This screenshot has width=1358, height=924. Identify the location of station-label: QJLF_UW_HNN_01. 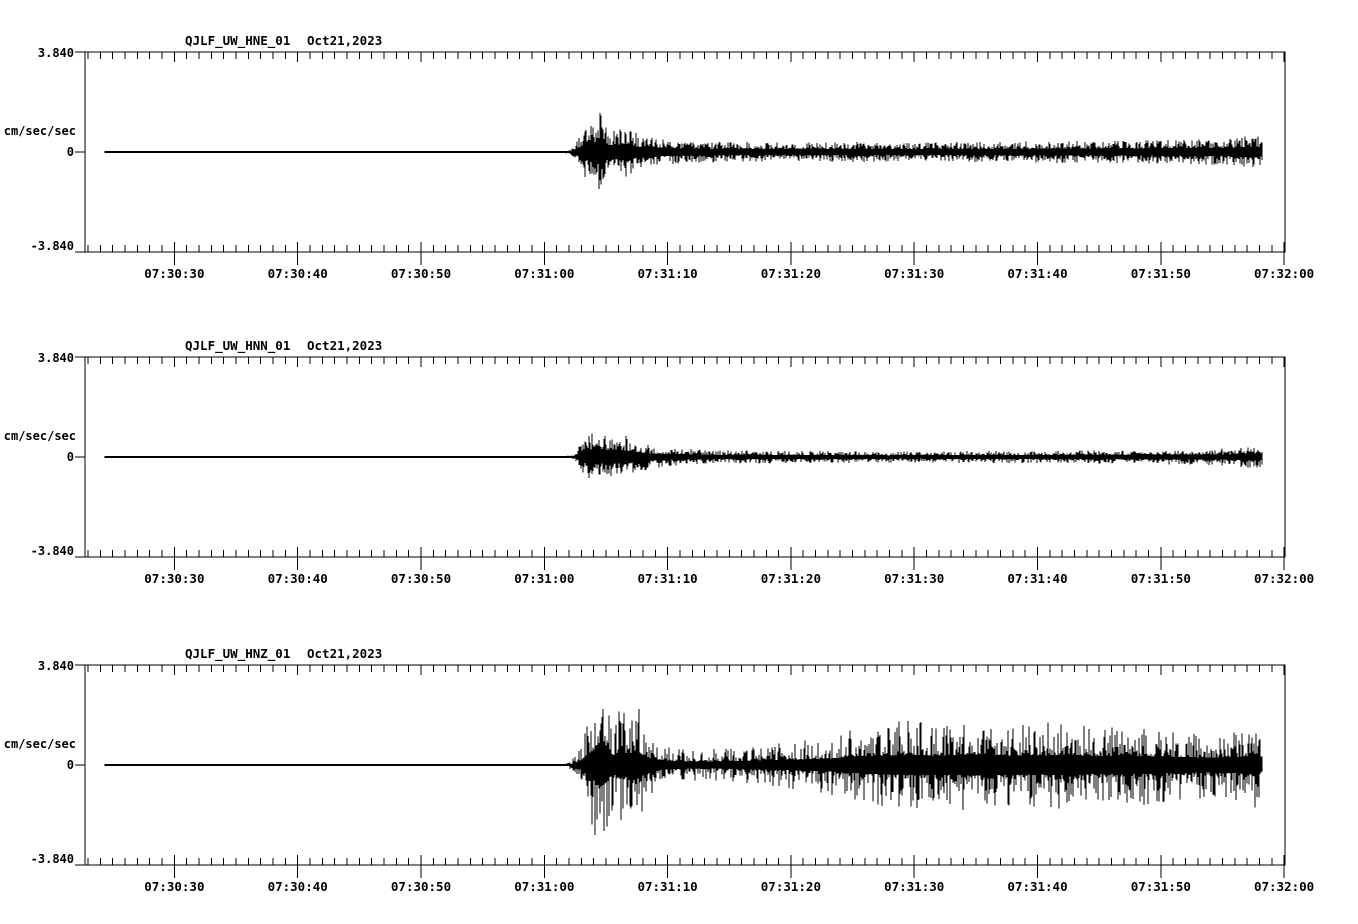
(237, 346).